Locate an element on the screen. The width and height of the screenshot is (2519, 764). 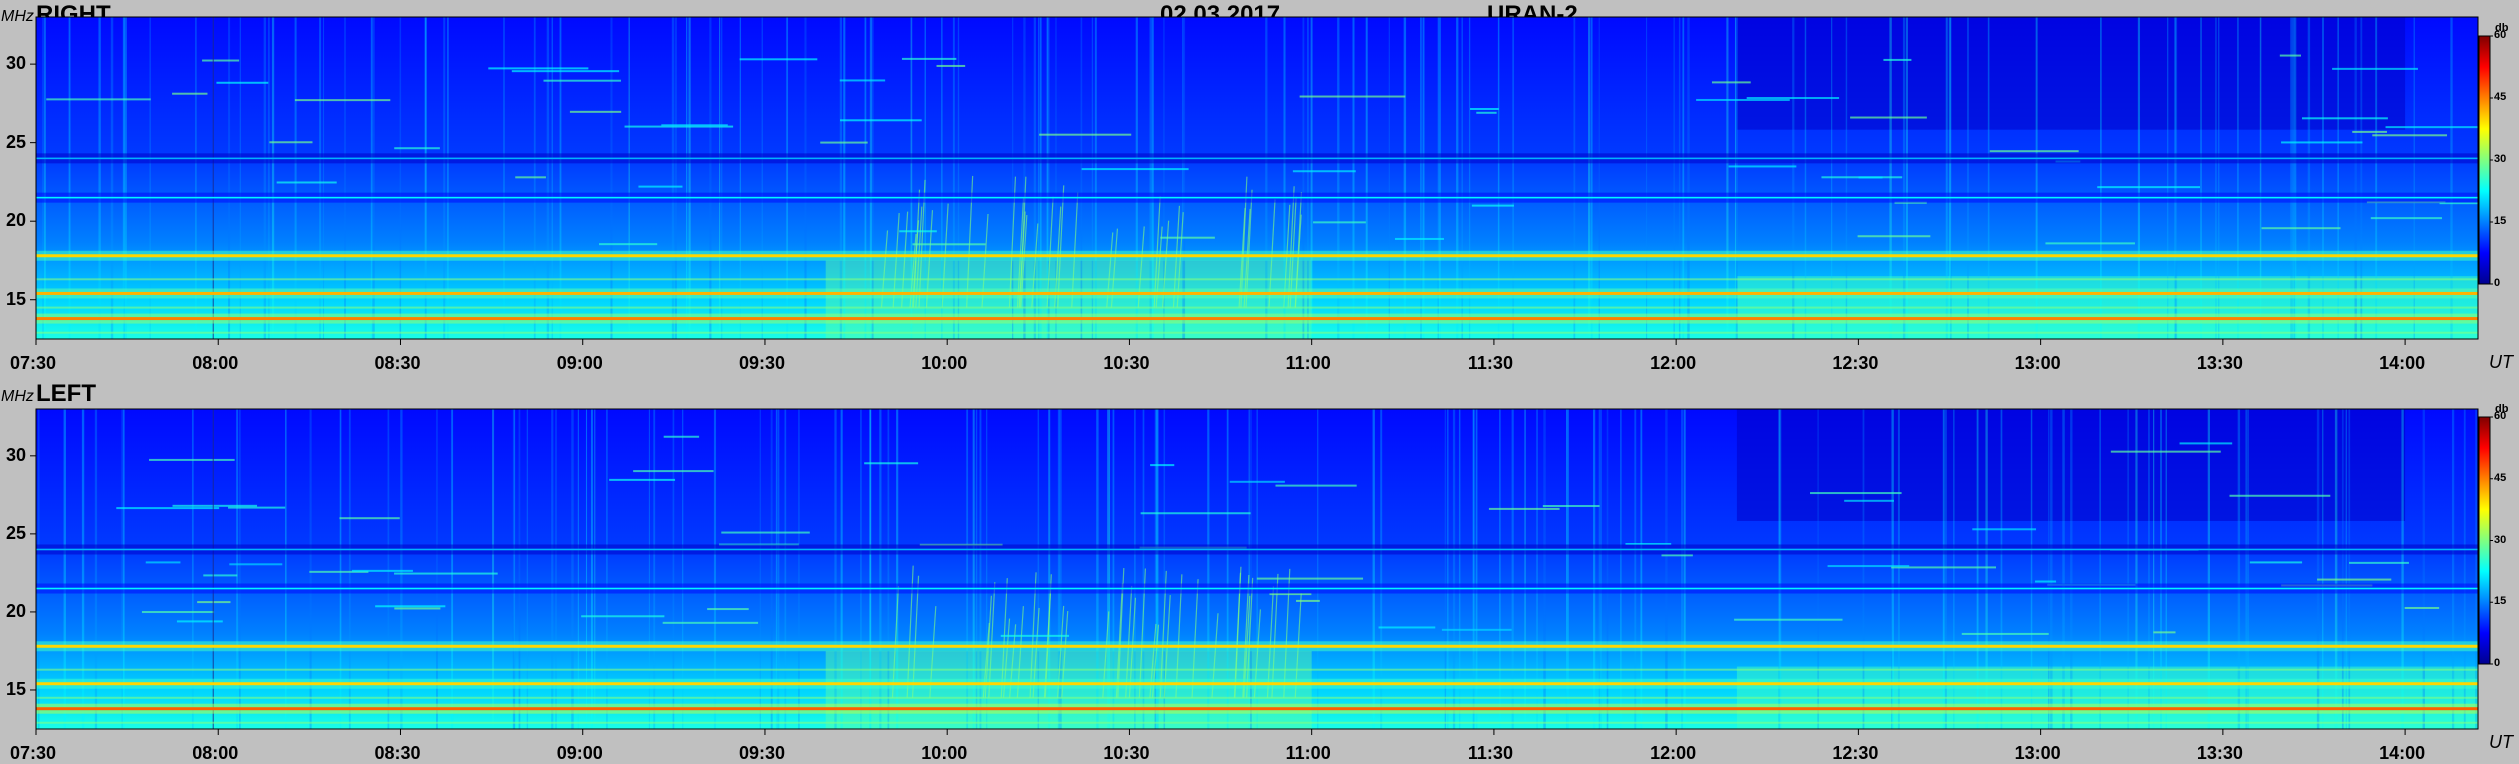
y-tick-label: 25 is located at coordinates (16, 141).